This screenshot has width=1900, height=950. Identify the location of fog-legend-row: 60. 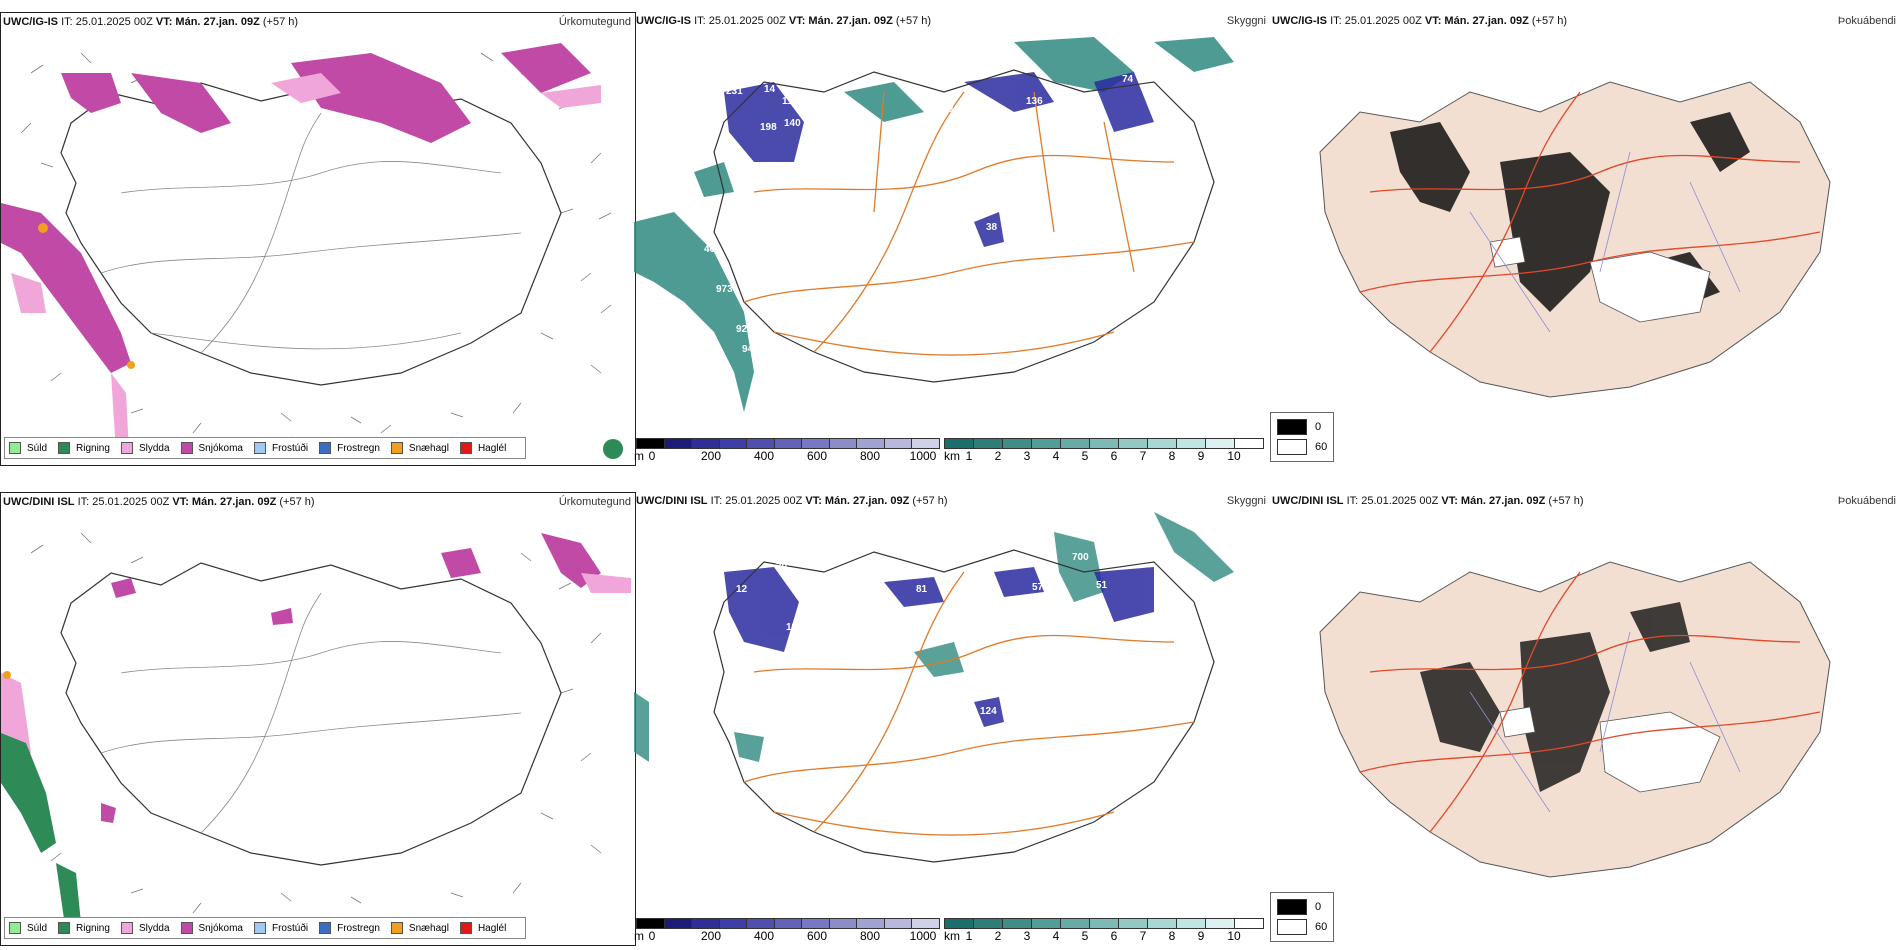
(1302, 927).